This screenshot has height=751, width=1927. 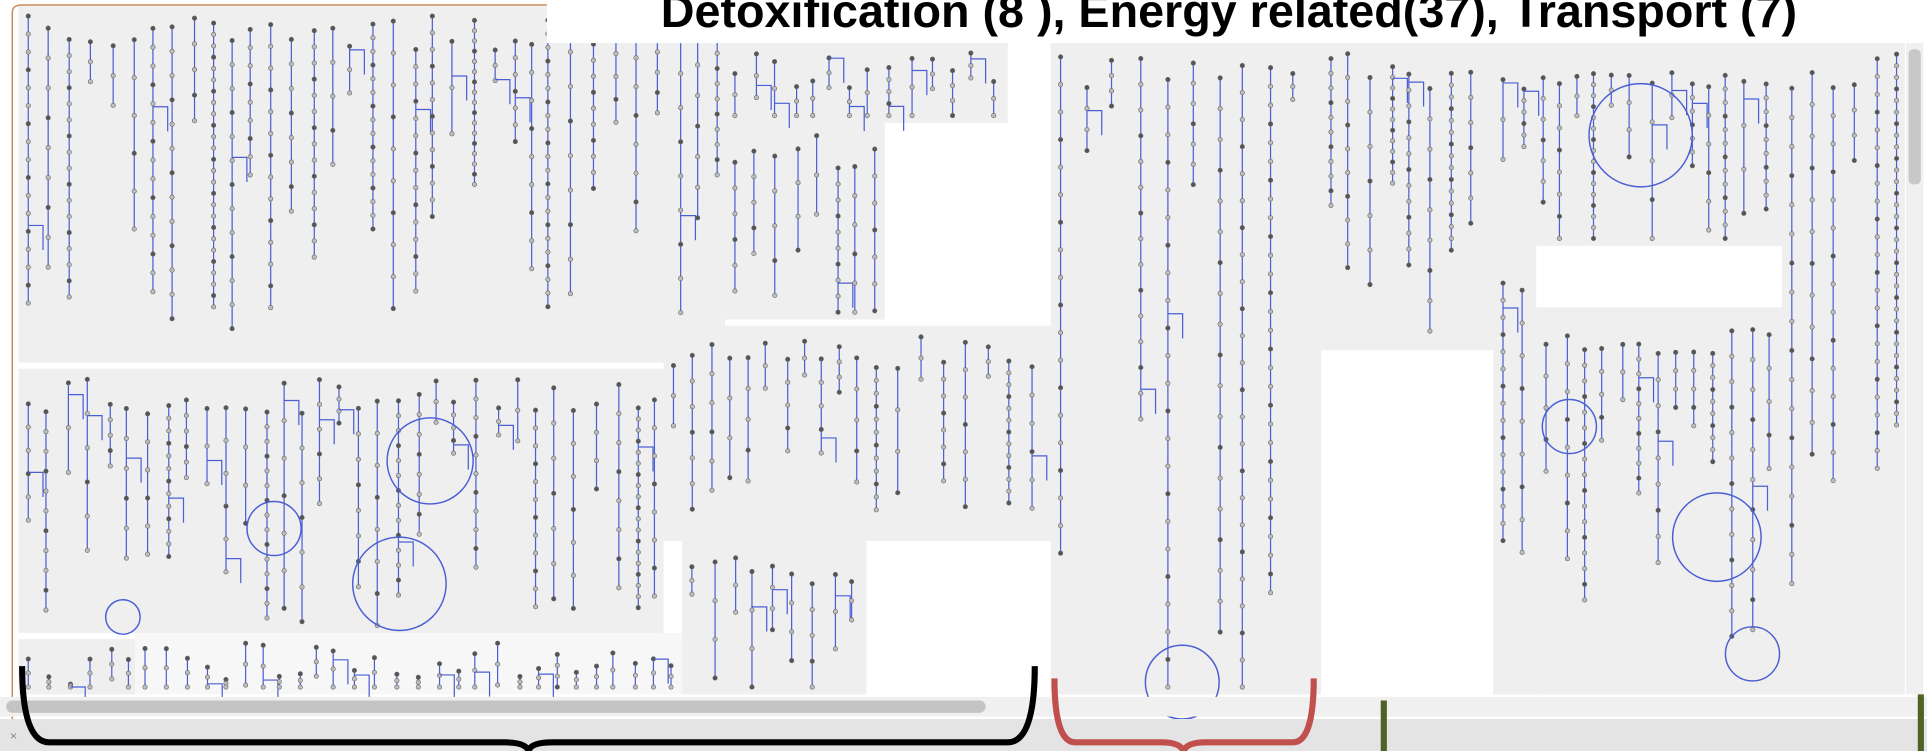 What do you see at coordinates (1915, 369) in the screenshot?
I see `vertical-scrollbar` at bounding box center [1915, 369].